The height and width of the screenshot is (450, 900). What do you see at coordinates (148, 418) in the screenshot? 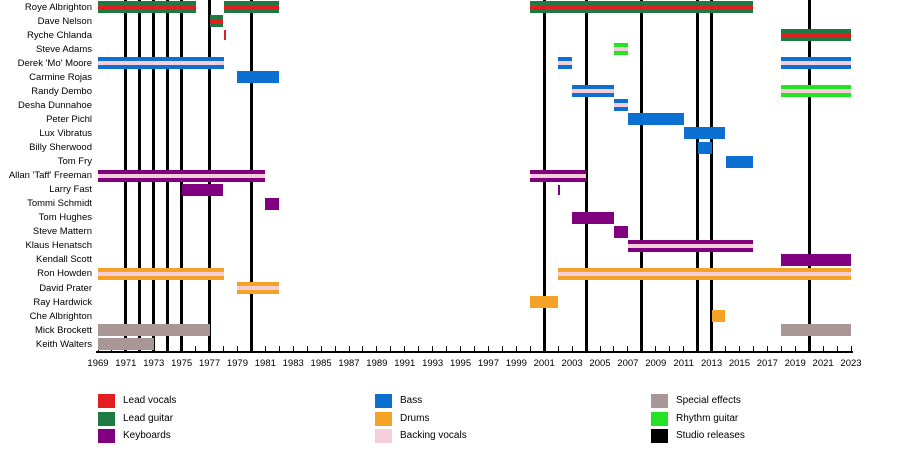
I see `legend-label: Lead guitar` at bounding box center [148, 418].